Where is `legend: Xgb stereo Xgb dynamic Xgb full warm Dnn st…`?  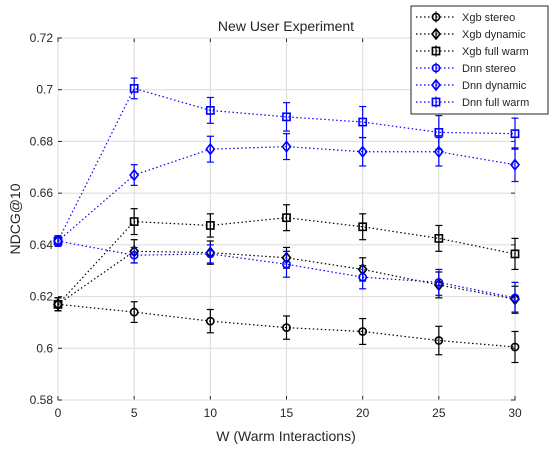
legend: Xgb stereo Xgb dynamic Xgb full warm Dnn st… is located at coordinates (479, 60).